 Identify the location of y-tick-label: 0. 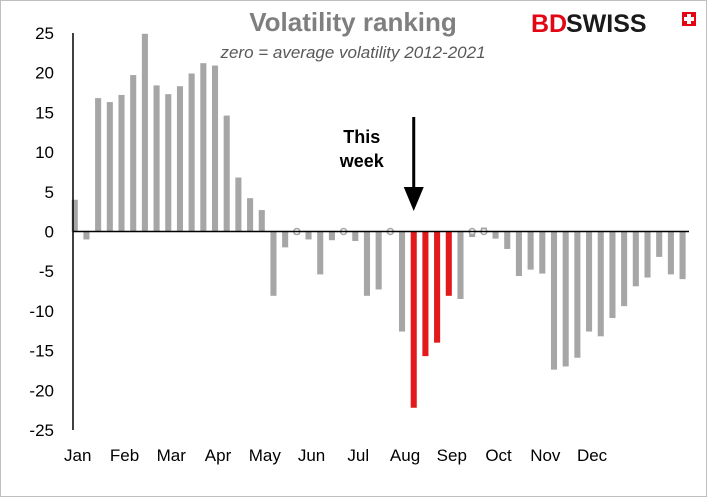
(49, 232).